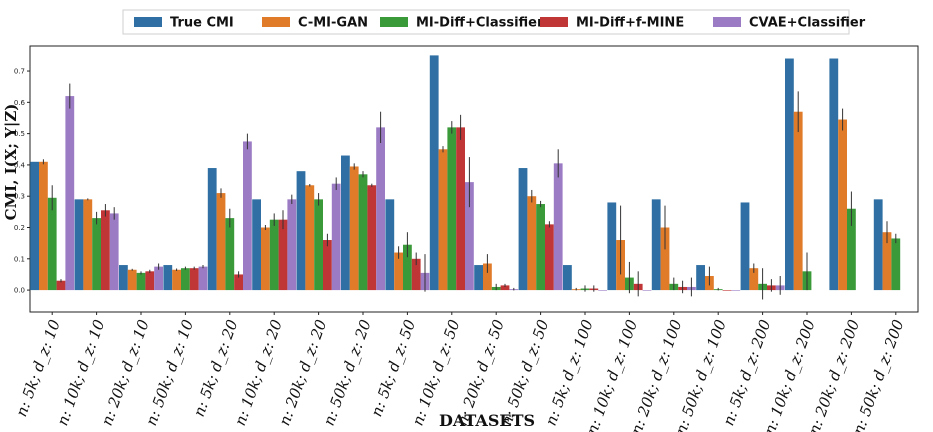 Image resolution: width=933 pixels, height=432 pixels. I want to click on x-tick-label: n: 10k; d_z: 10, so click(80, 372).